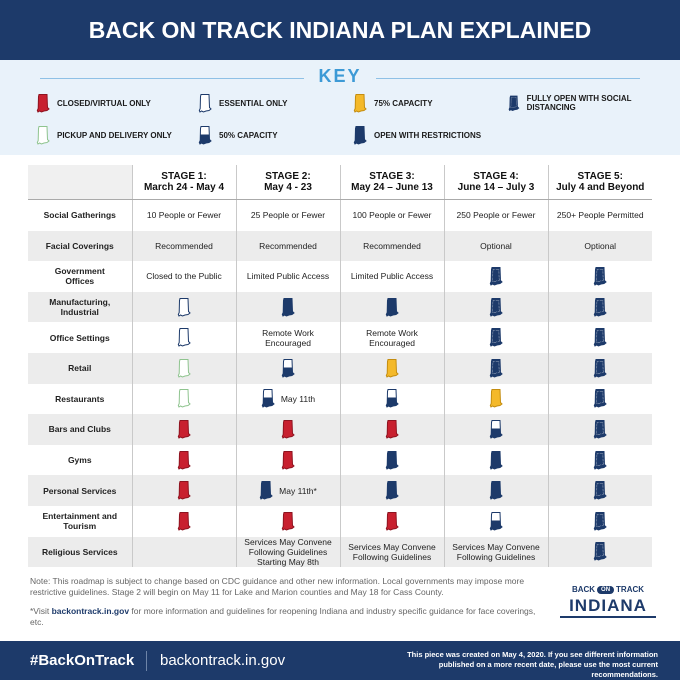  What do you see at coordinates (392, 187) in the screenshot?
I see `stage-dates: May 24 – June 13` at bounding box center [392, 187].